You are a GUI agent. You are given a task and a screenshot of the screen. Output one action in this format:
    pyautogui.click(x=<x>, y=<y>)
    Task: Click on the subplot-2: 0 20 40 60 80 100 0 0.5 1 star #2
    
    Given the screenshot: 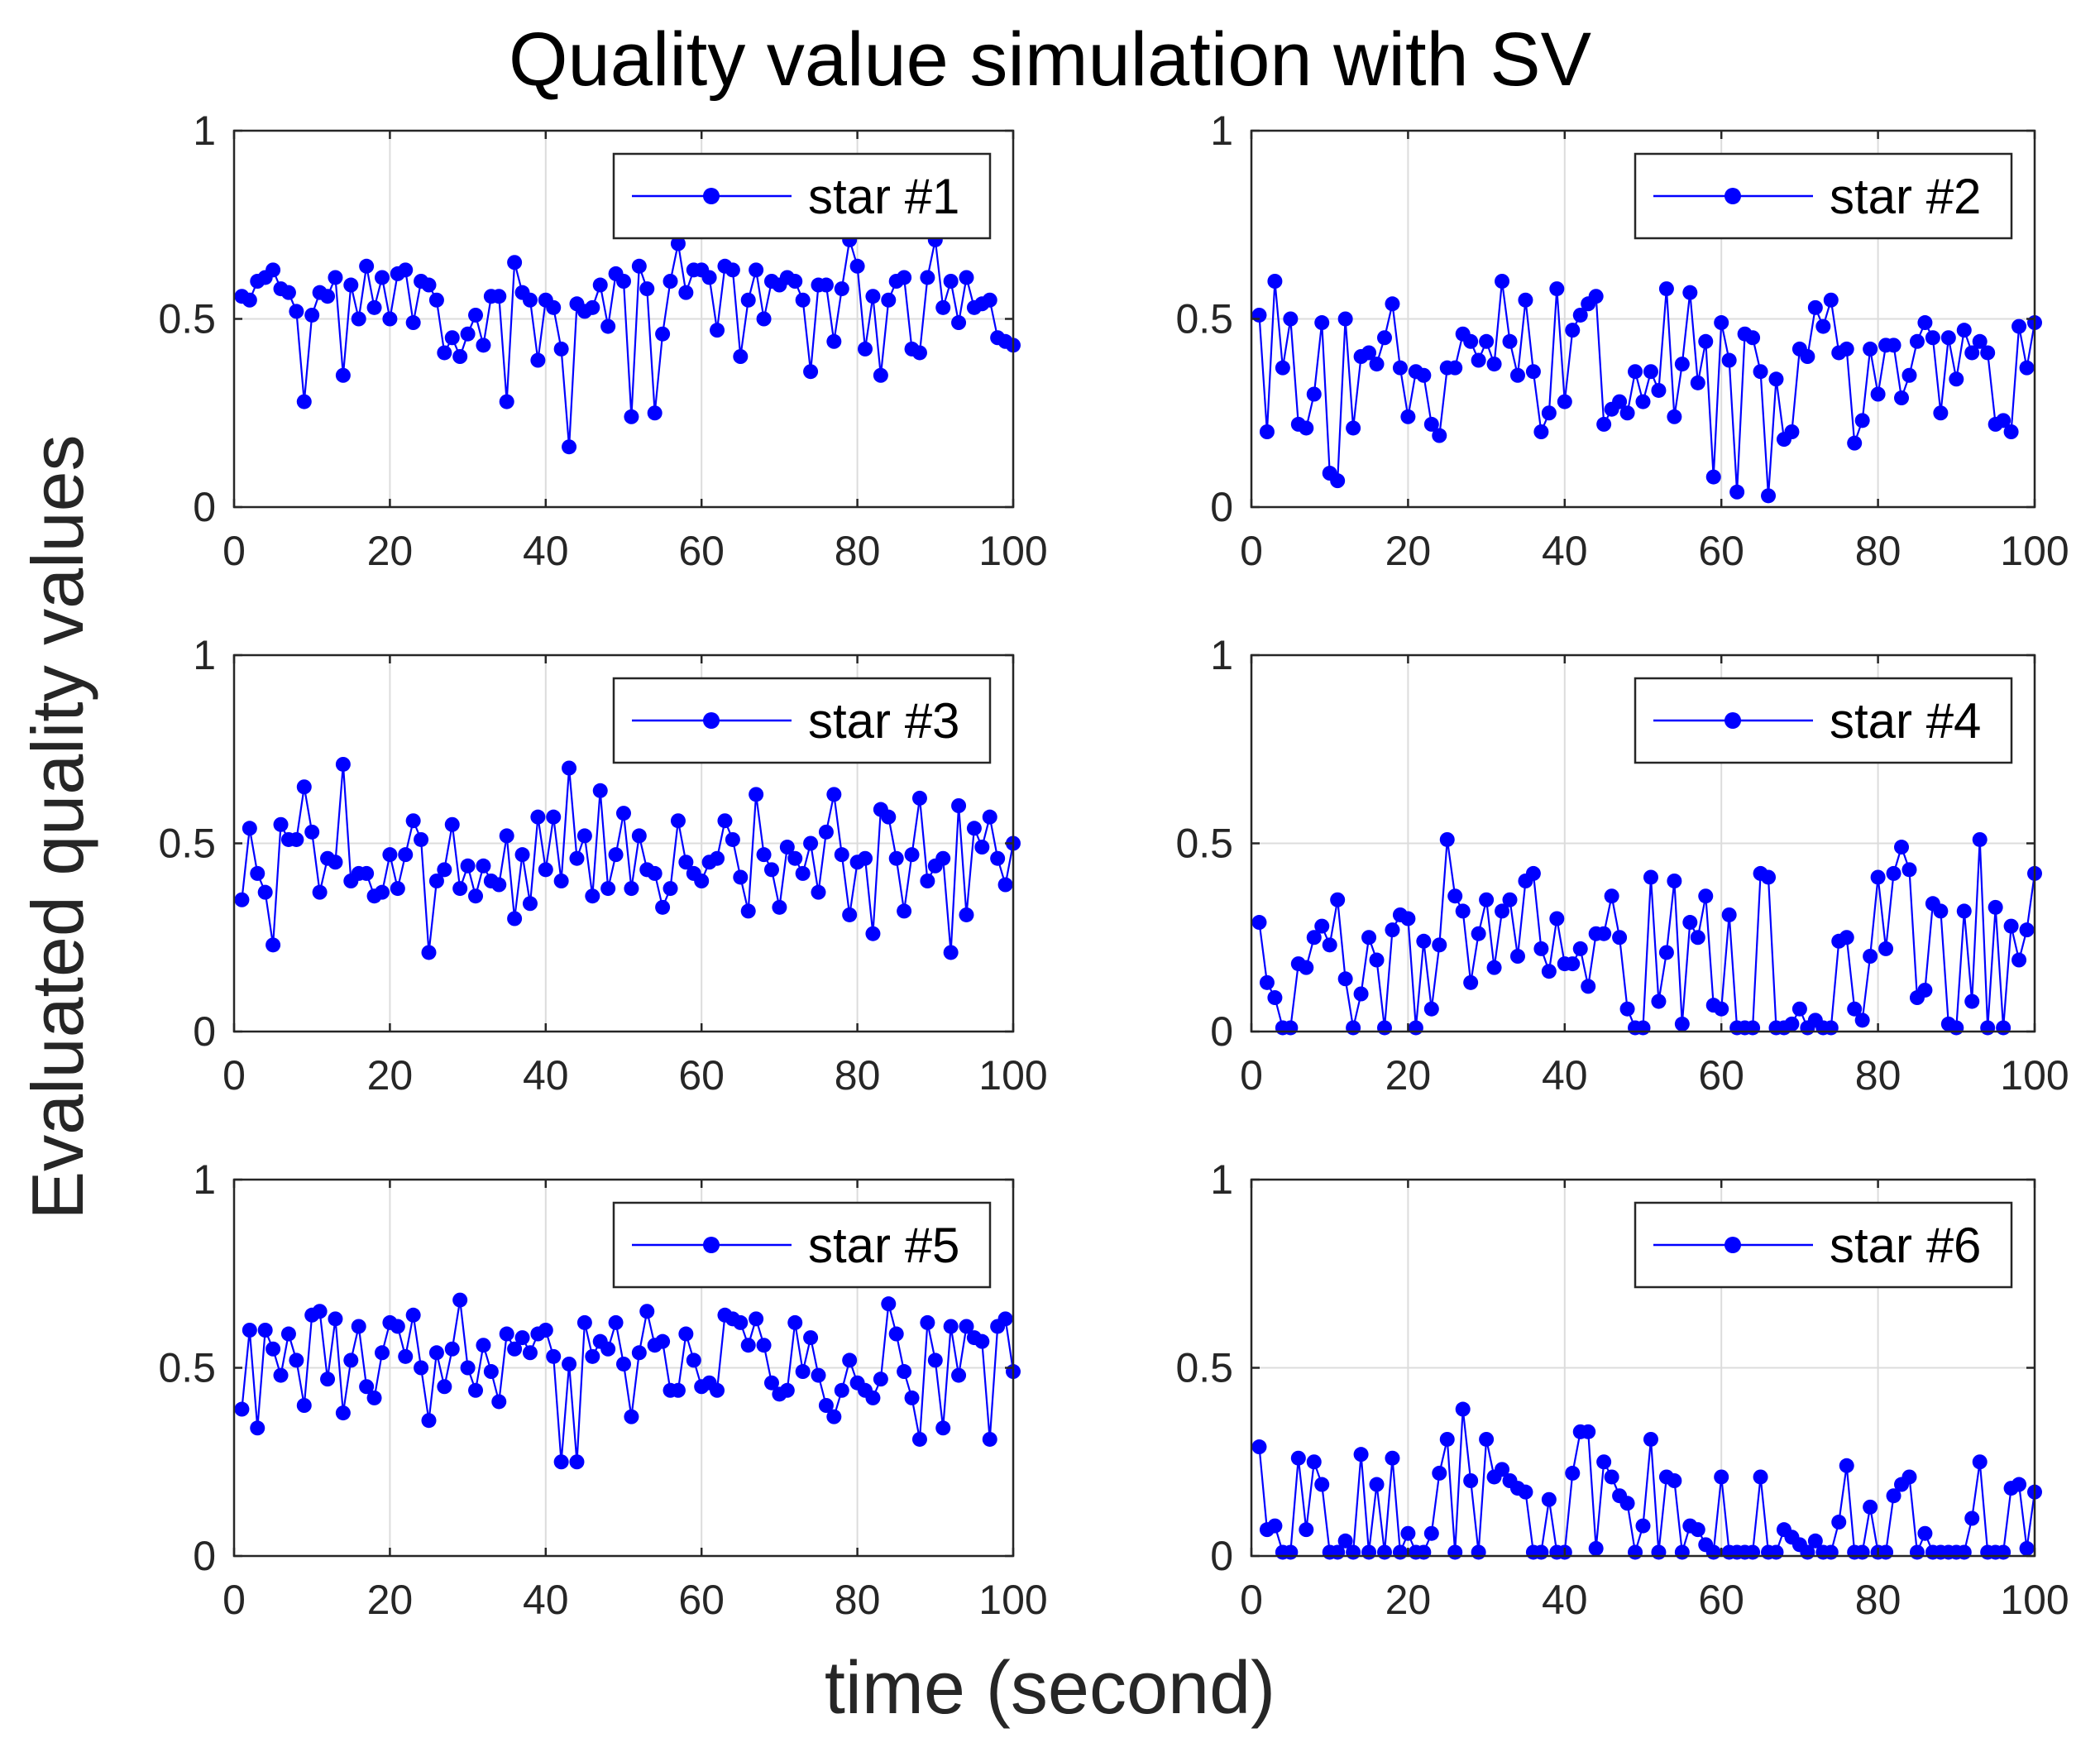 What is the action you would take?
    pyautogui.click(x=1622, y=341)
    